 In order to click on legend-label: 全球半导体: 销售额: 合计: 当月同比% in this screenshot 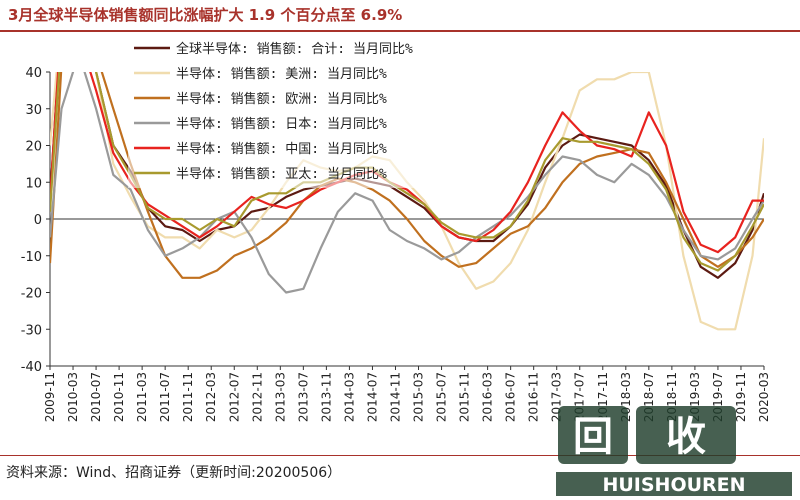, I will do `click(294, 49)`.